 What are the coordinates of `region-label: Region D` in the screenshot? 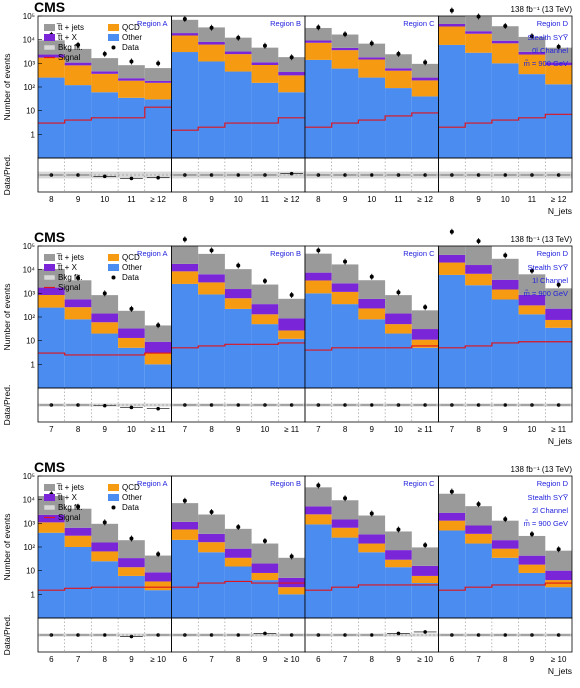 It's located at (553, 483).